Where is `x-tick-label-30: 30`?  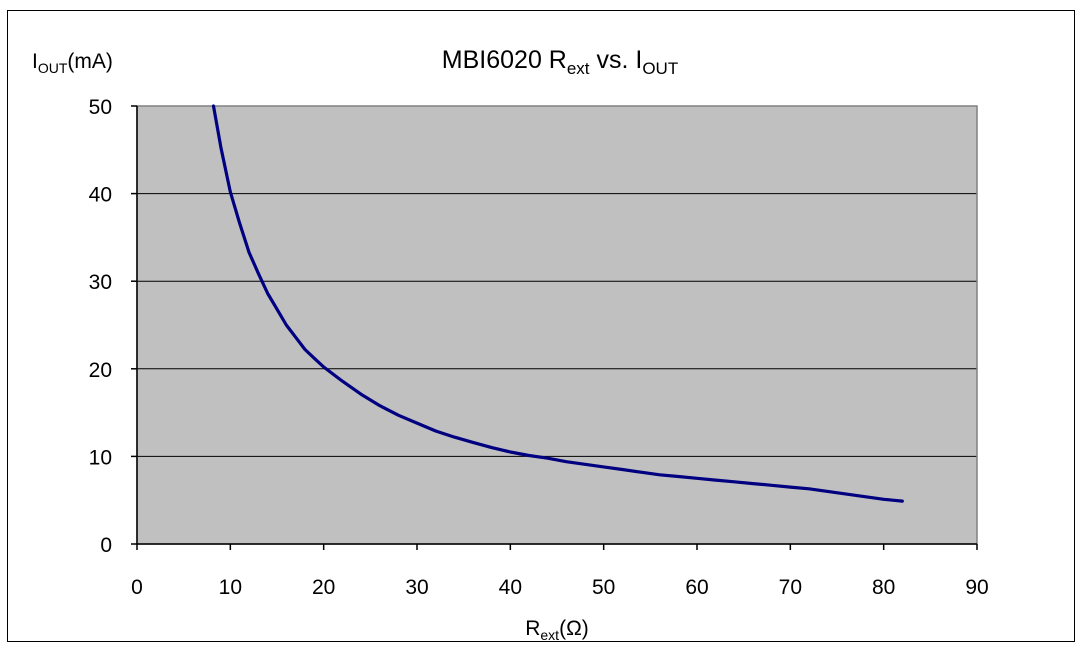 x-tick-label-30: 30 is located at coordinates (416, 587).